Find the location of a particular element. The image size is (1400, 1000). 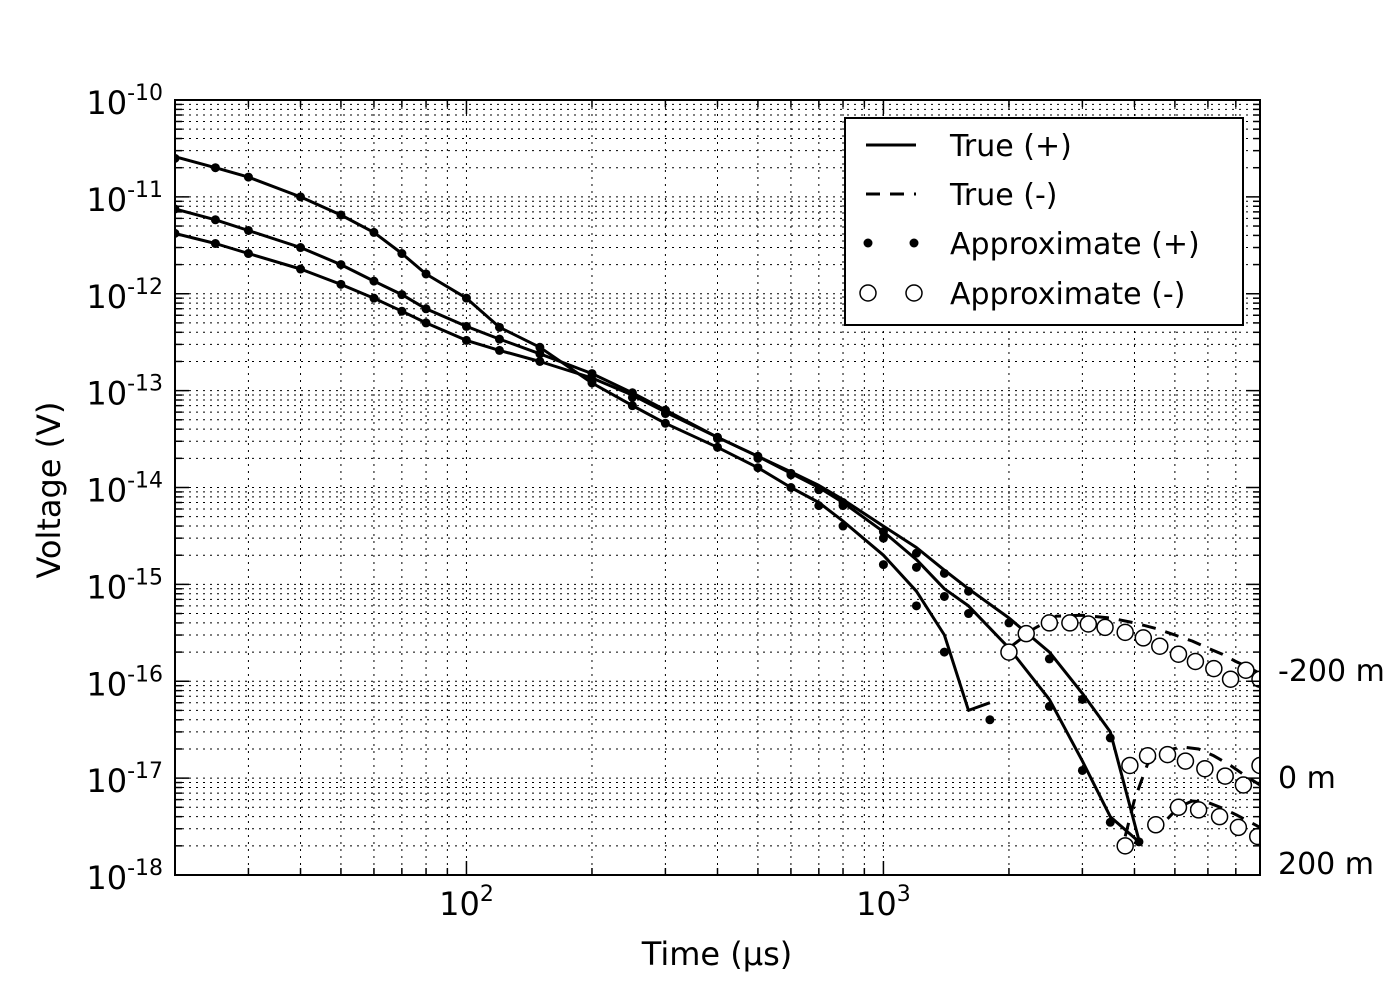

y-tick-label: 10-18 is located at coordinates (124, 876).